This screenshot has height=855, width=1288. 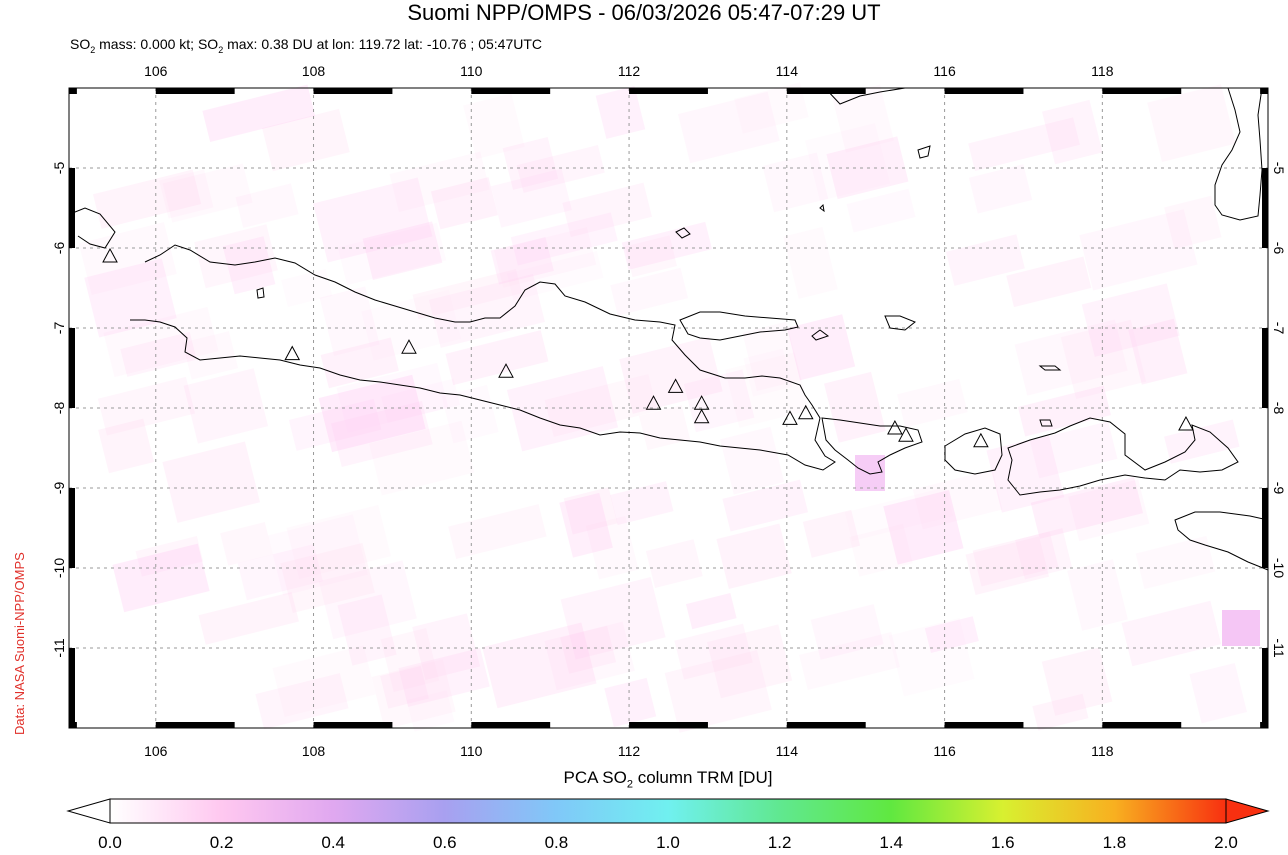 What do you see at coordinates (557, 842) in the screenshot?
I see `colorbar-tick: 0.8` at bounding box center [557, 842].